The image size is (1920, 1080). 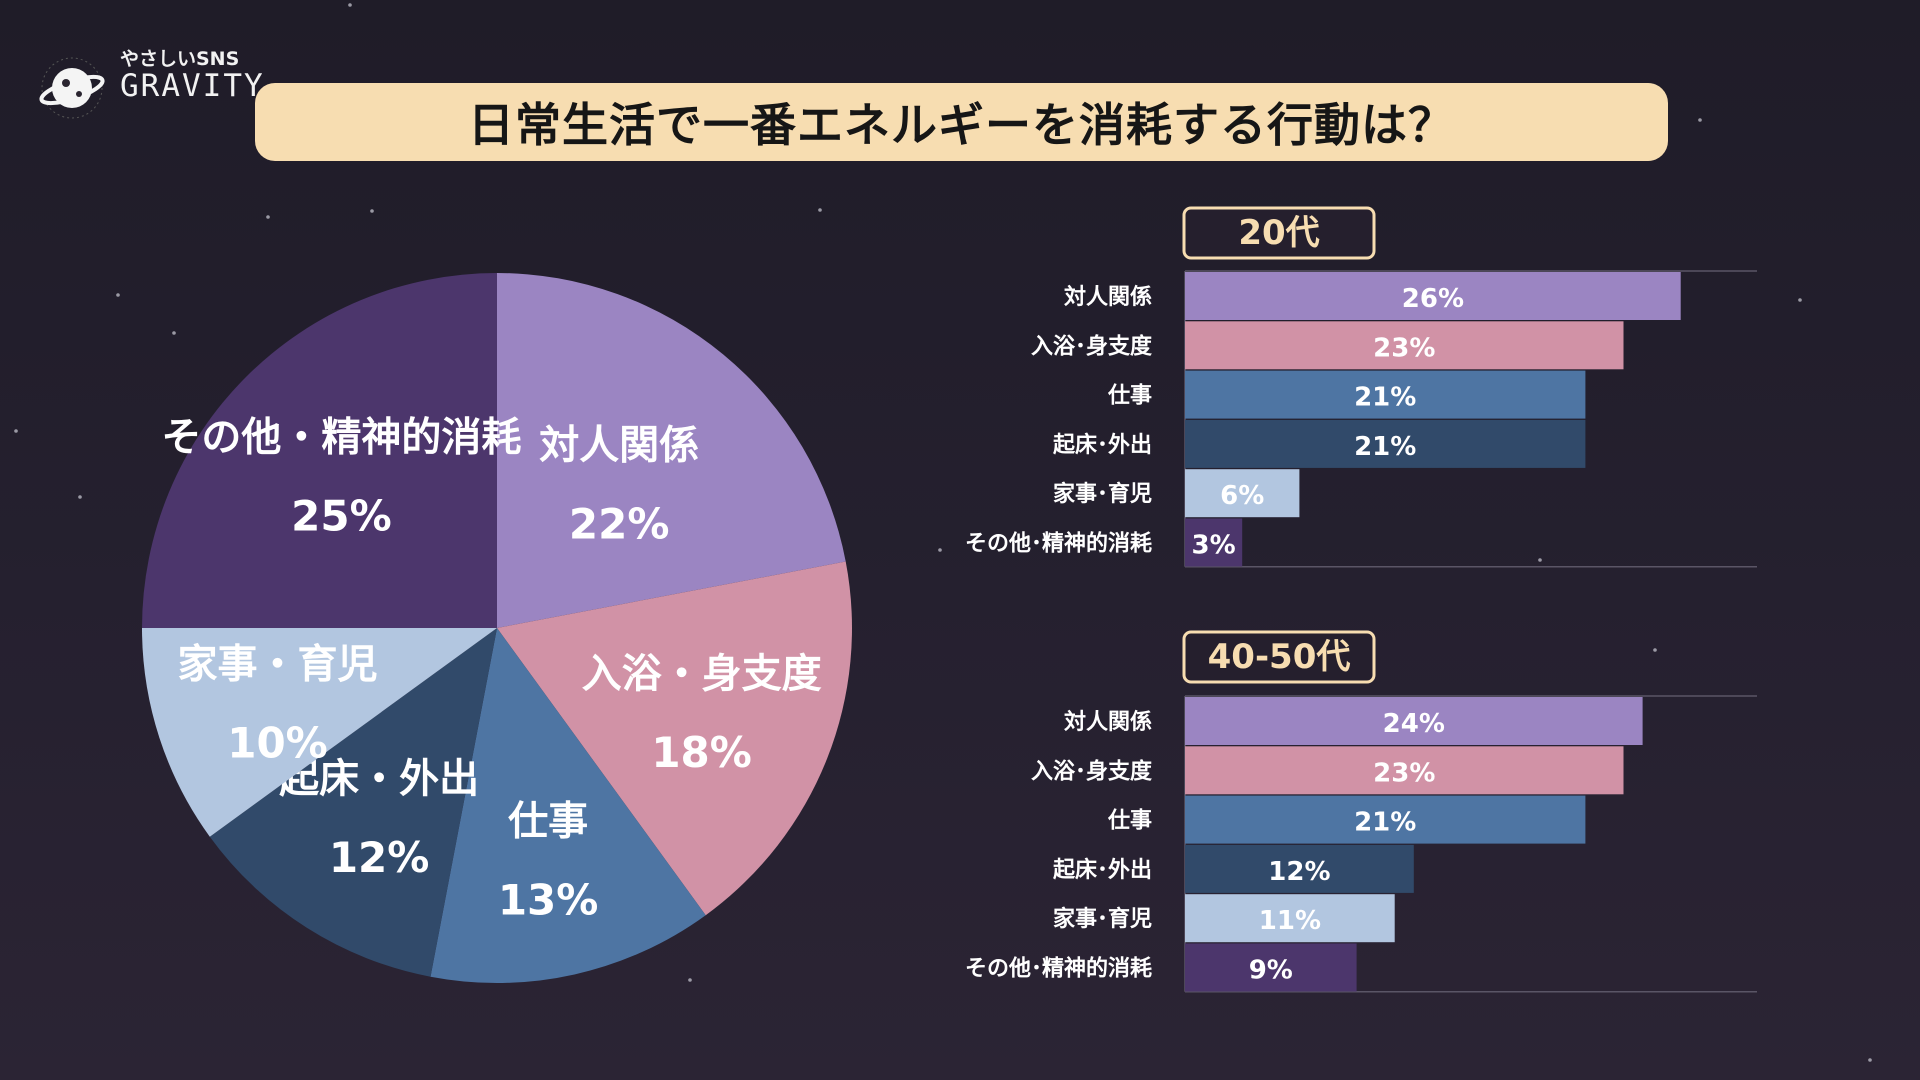 I want to click on chart-title: 40-50代, so click(x=1279, y=657).